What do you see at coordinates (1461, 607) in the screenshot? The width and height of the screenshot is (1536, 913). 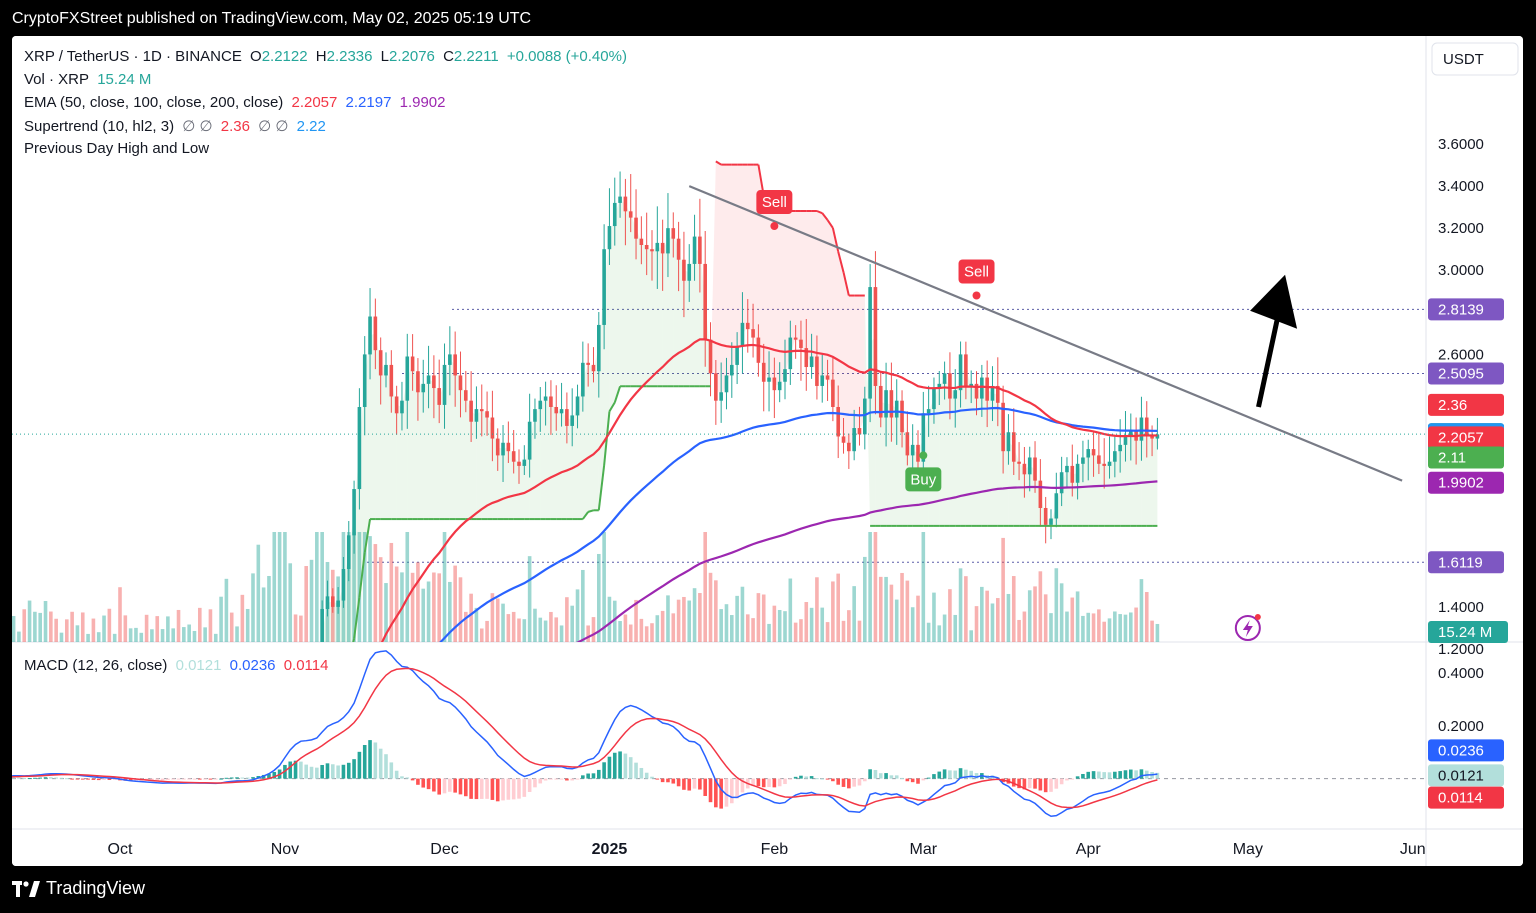 I see `price-tick-label: 1.4000` at bounding box center [1461, 607].